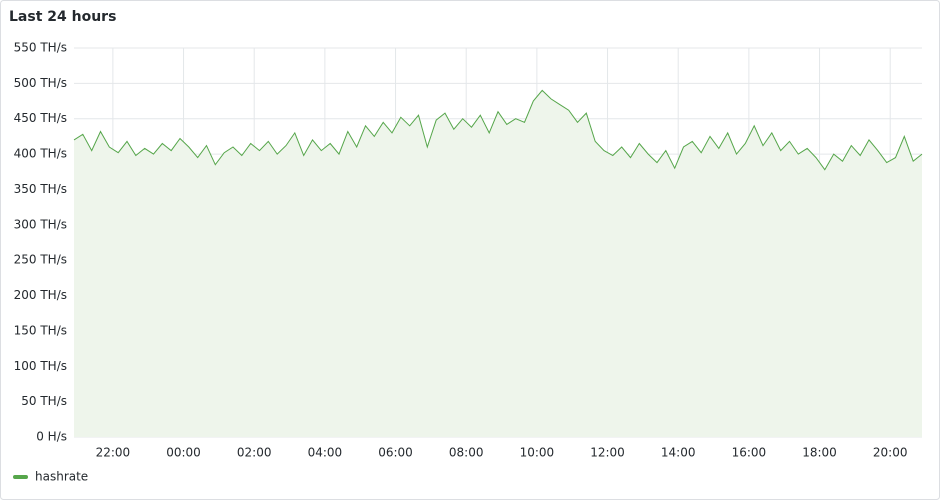  Describe the element at coordinates (325, 453) in the screenshot. I see `x-tick-label: 04:00` at that location.